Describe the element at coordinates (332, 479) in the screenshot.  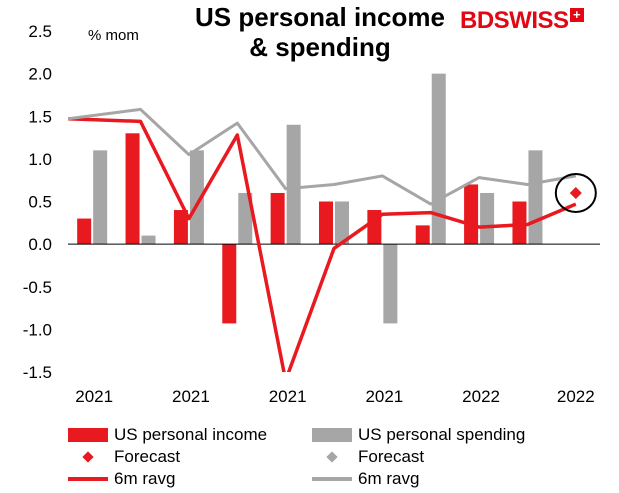
I see `legend-swatch-ravg-spending` at that location.